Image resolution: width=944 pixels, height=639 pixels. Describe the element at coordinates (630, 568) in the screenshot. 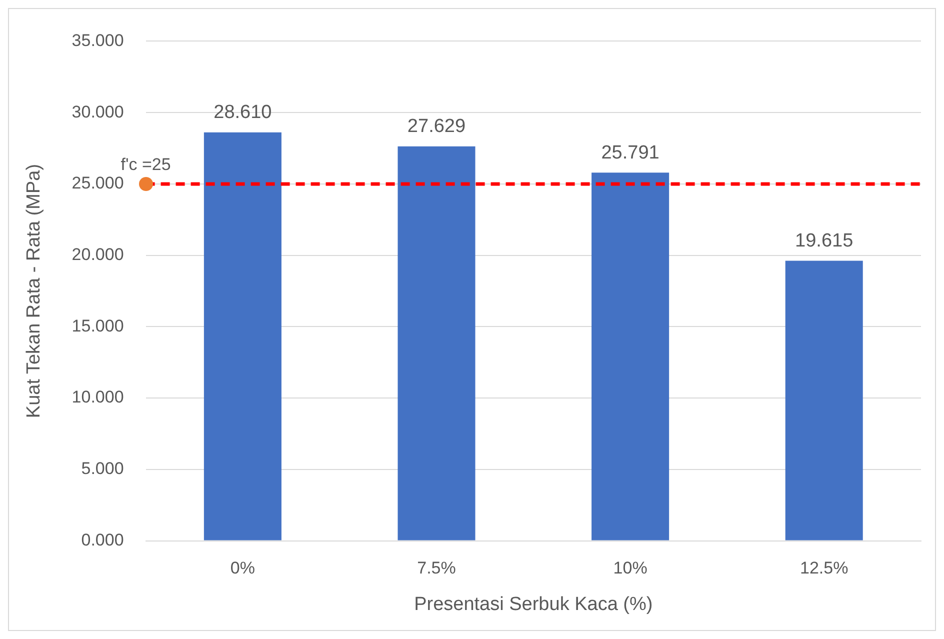

I see `x-tick-label: 10%` at that location.